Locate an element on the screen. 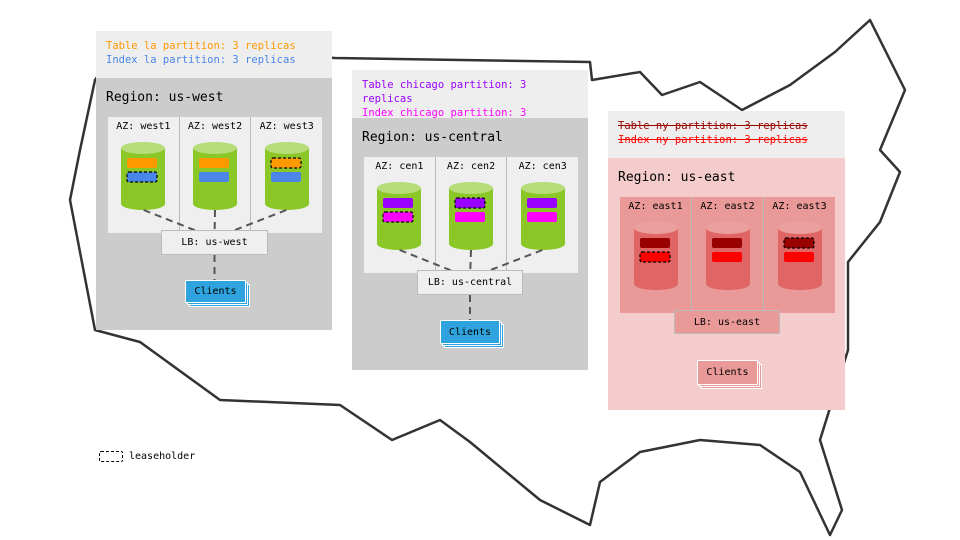  partition-line: Table chicago partition: 3 replicas is located at coordinates (444, 92).